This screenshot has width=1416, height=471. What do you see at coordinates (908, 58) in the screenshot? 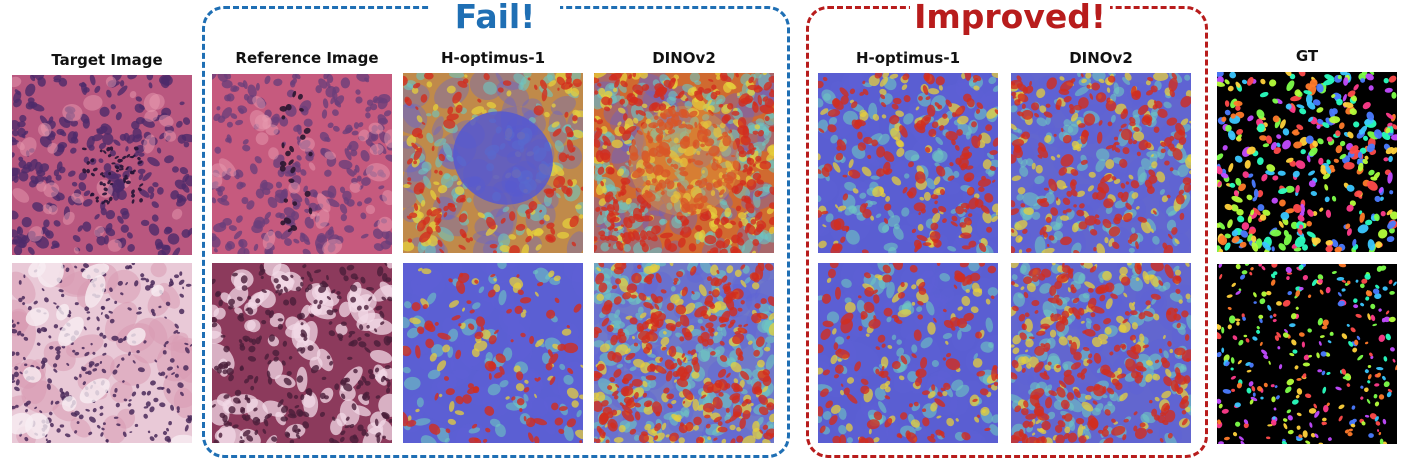
I see `column-label-improved-hoptimus: H-optimus-1` at bounding box center [908, 58].